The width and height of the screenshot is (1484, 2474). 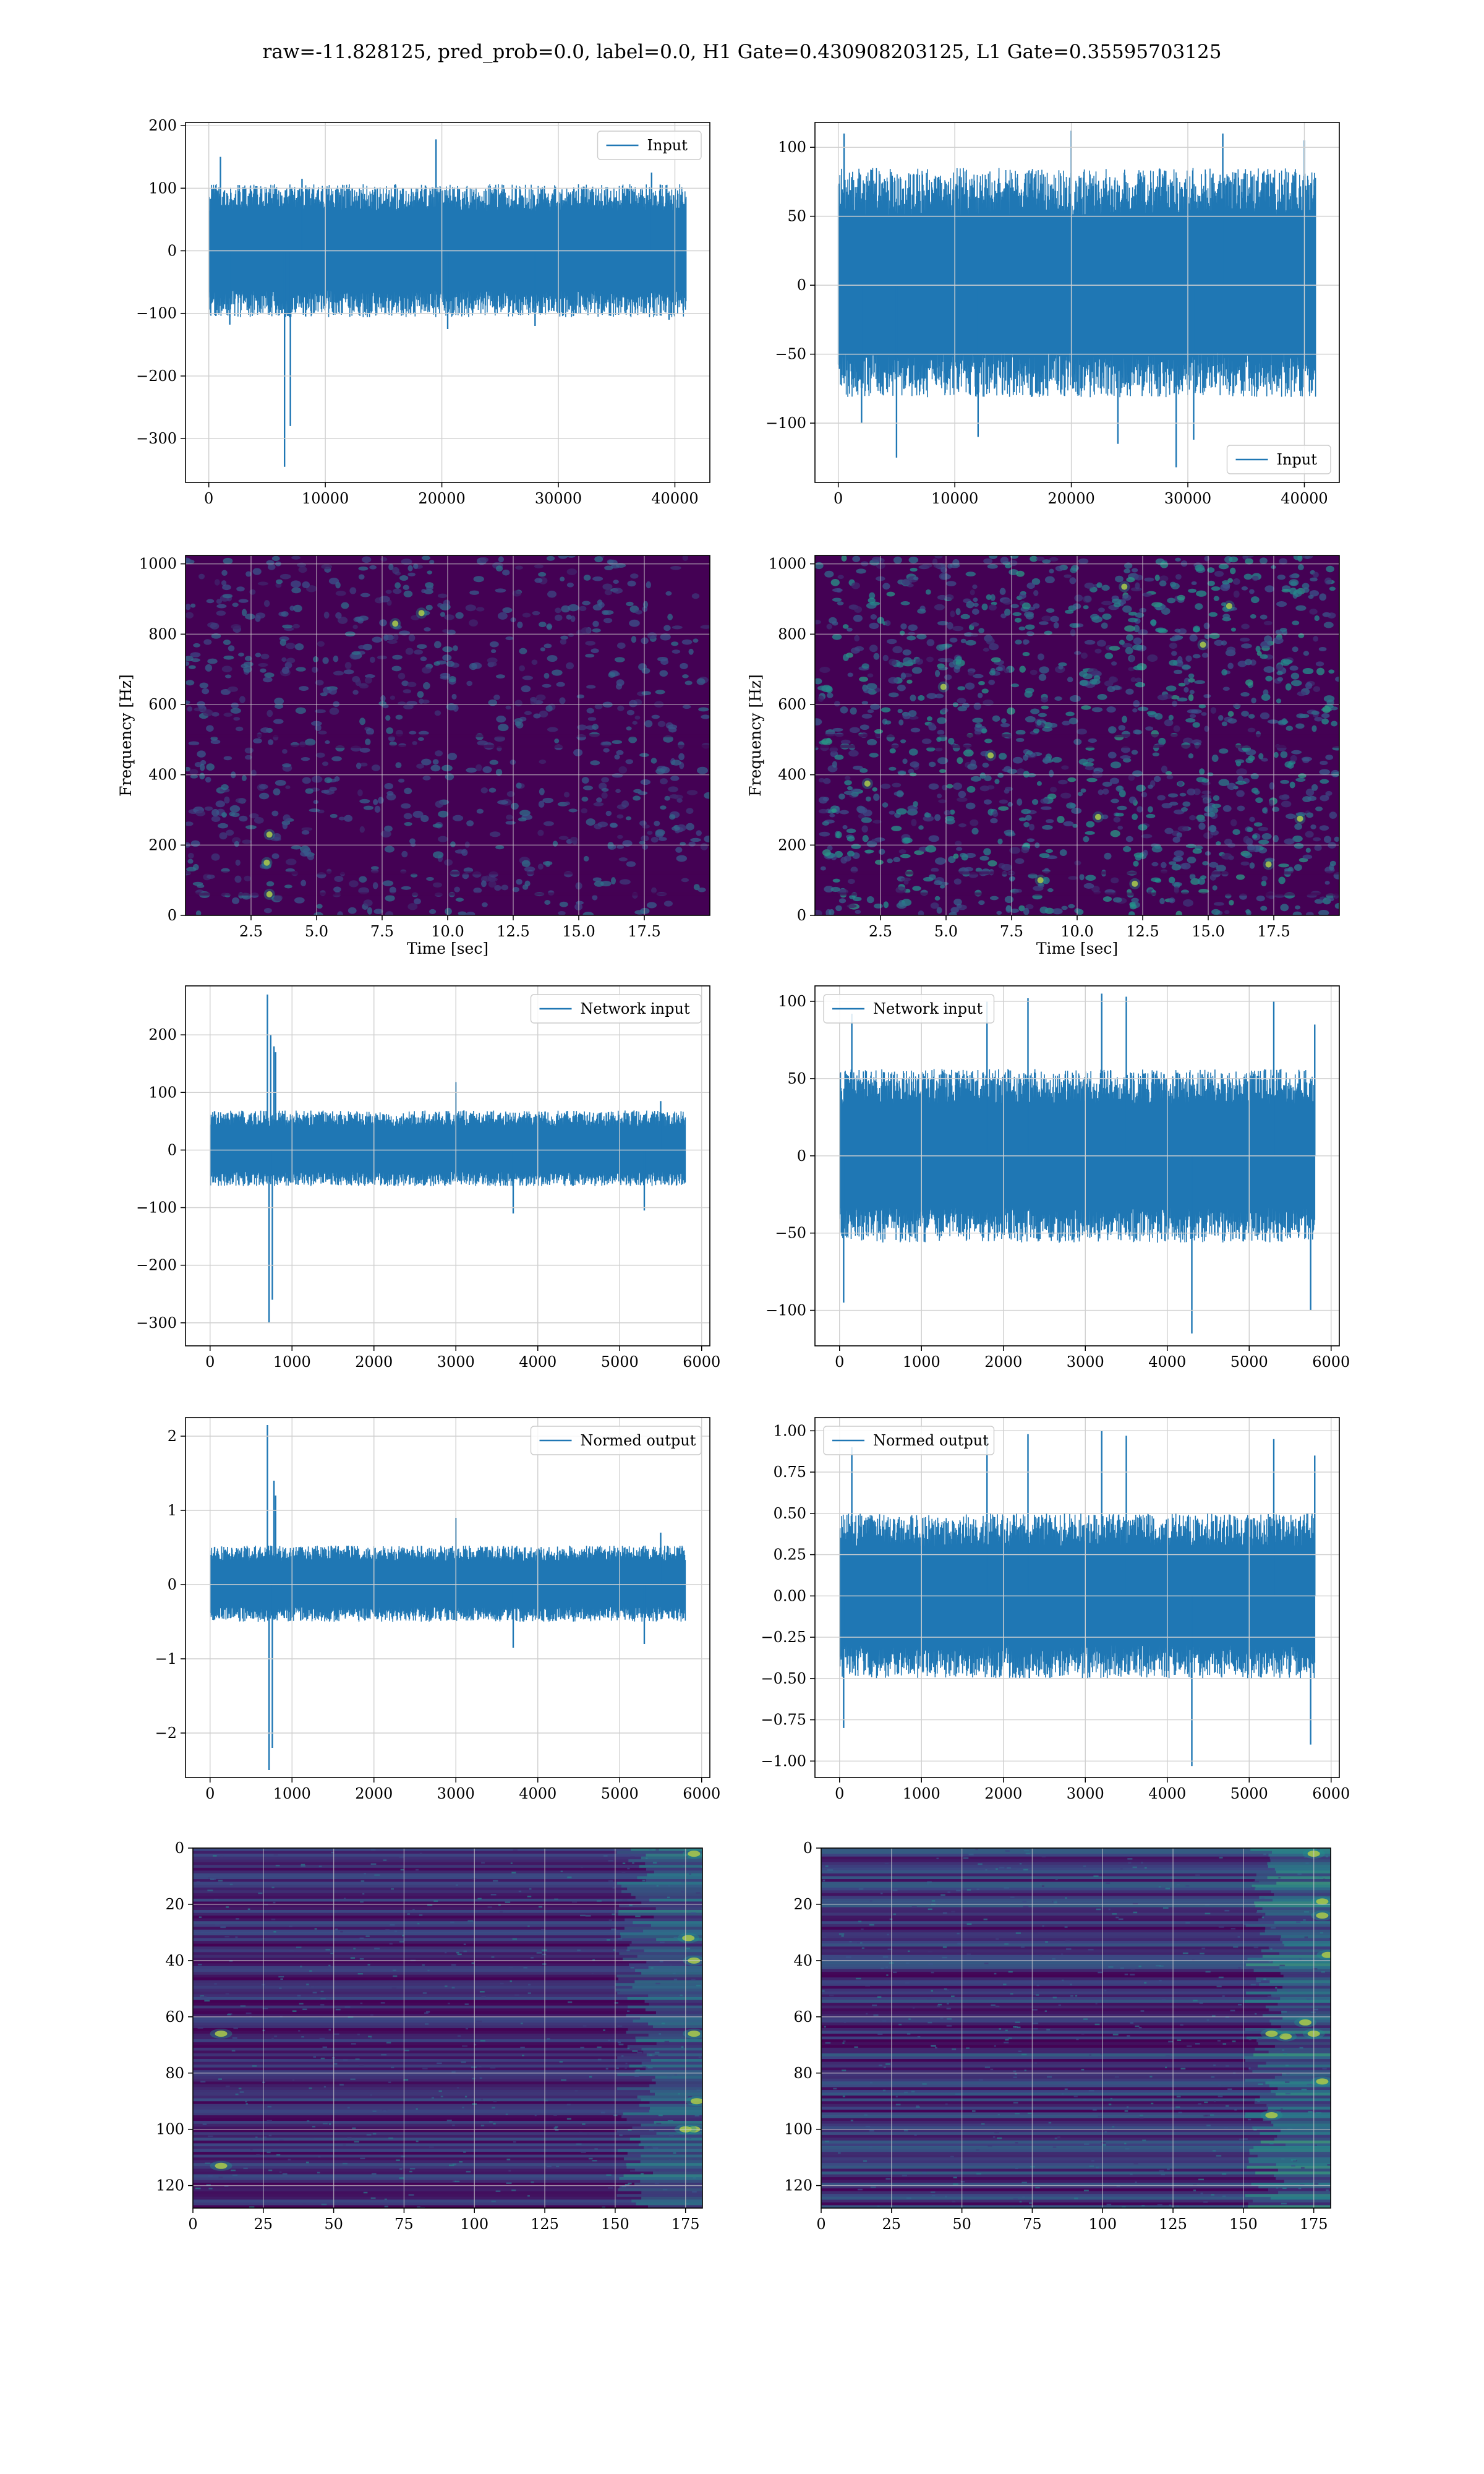 What do you see at coordinates (1003, 1794) in the screenshot?
I see `l1-normed-output-xtick-label: 2000` at bounding box center [1003, 1794].